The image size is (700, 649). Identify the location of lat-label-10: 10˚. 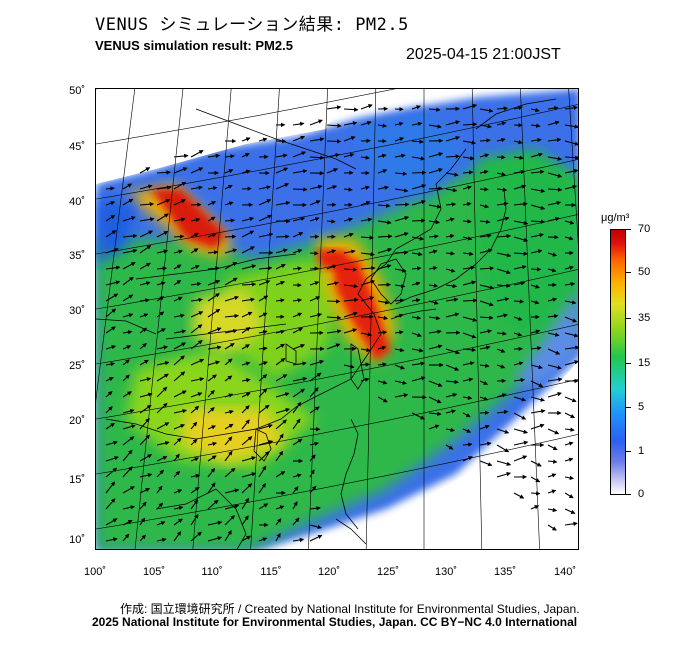
(77, 540).